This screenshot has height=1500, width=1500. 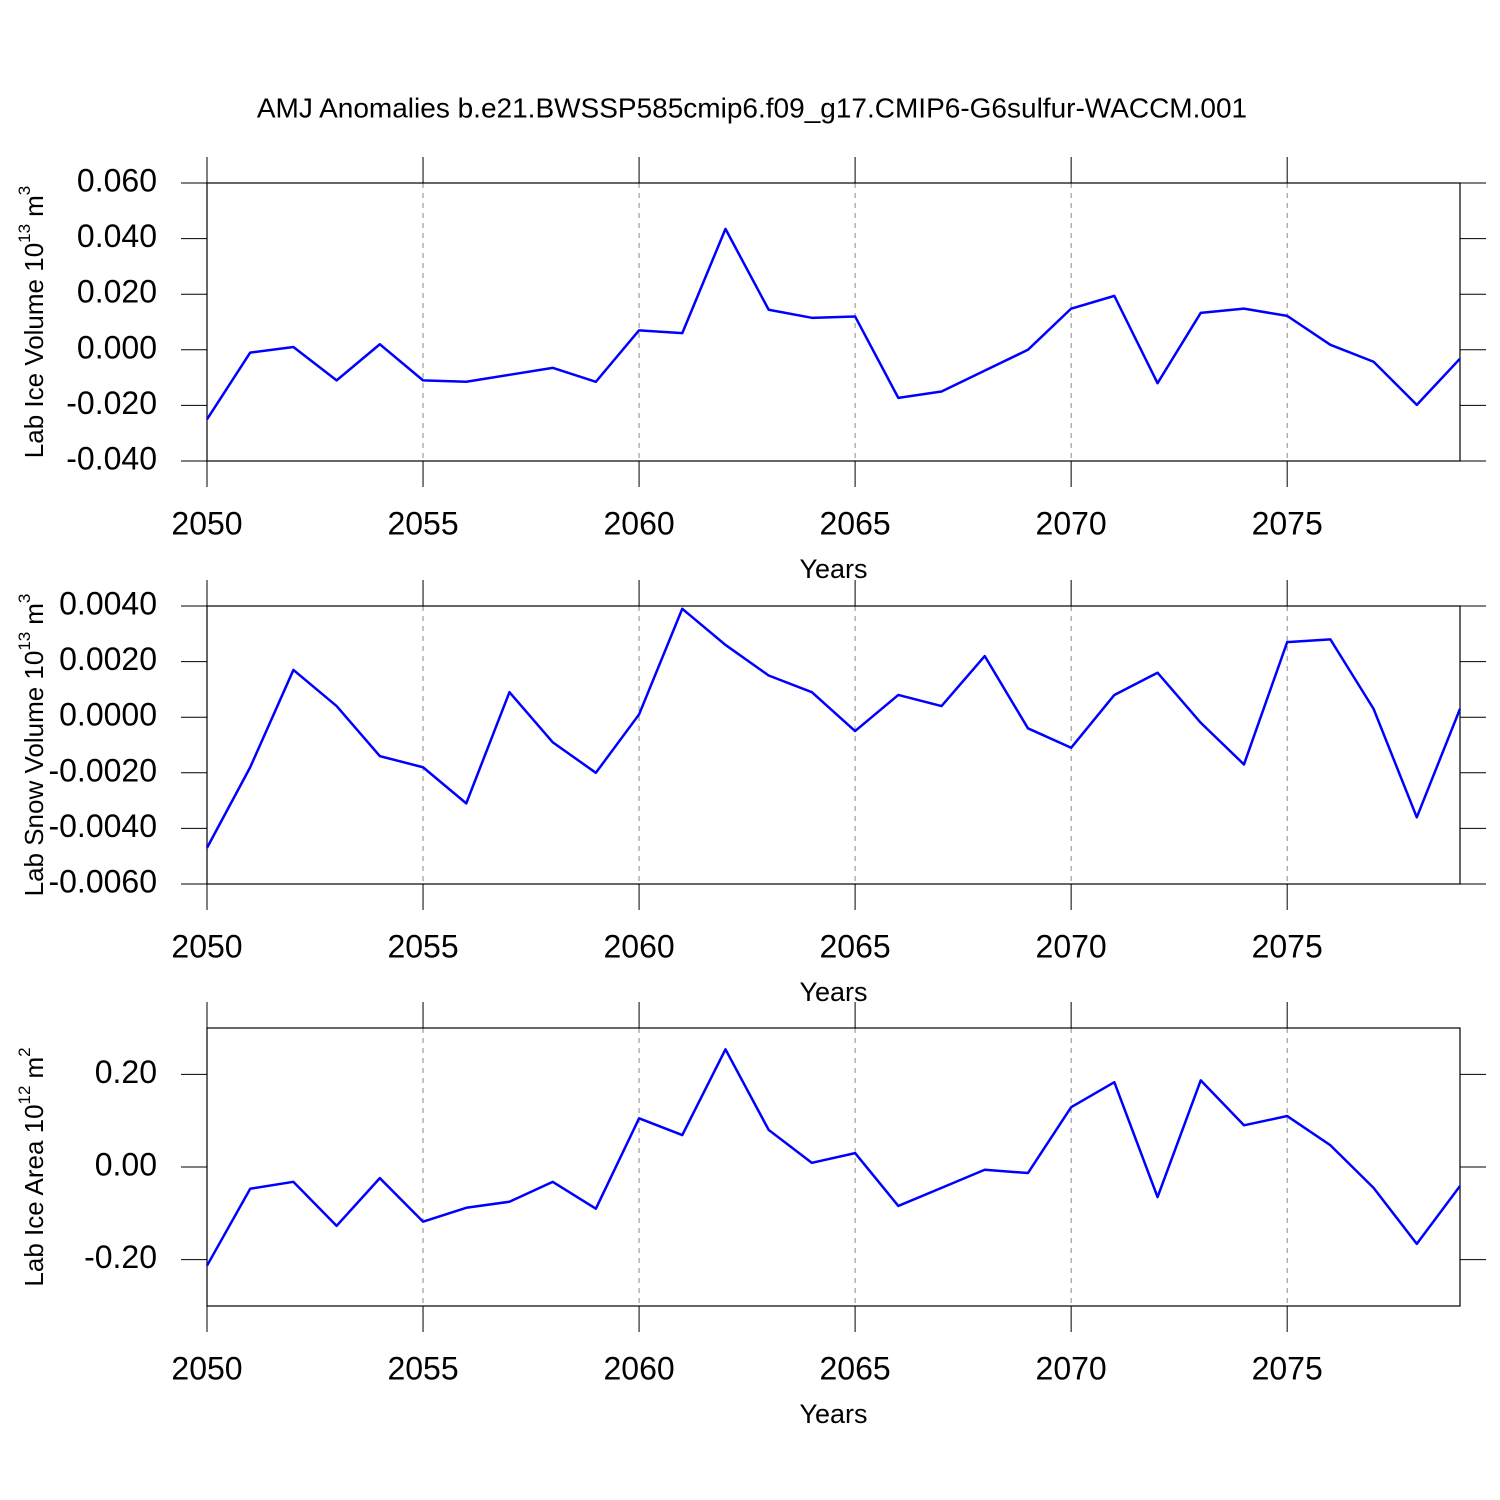 What do you see at coordinates (102, 826) in the screenshot?
I see `y-tick-label: -0.0040` at bounding box center [102, 826].